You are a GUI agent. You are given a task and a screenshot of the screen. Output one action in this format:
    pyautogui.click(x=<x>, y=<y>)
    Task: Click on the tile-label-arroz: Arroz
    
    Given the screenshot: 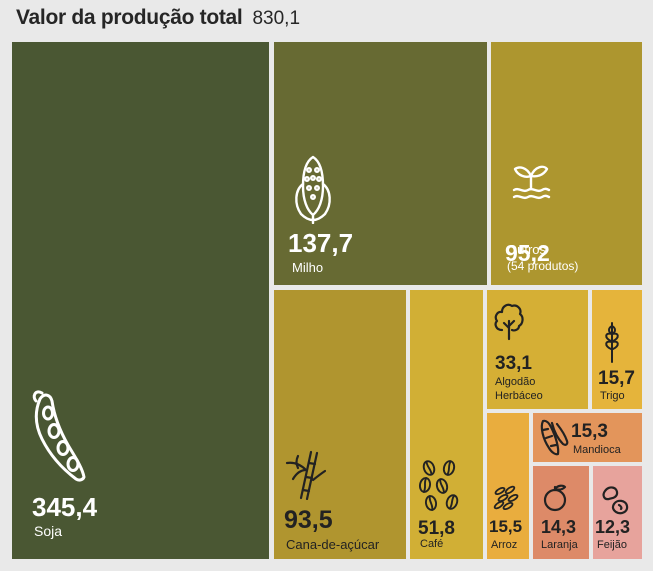 What is the action you would take?
    pyautogui.click(x=504, y=545)
    